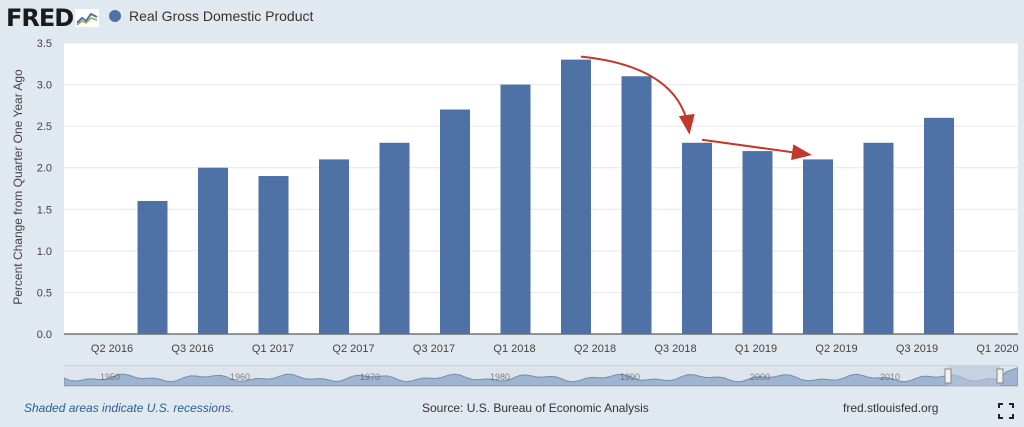  Describe the element at coordinates (675, 349) in the screenshot. I see `x-tick-label: Q3 2018` at that location.